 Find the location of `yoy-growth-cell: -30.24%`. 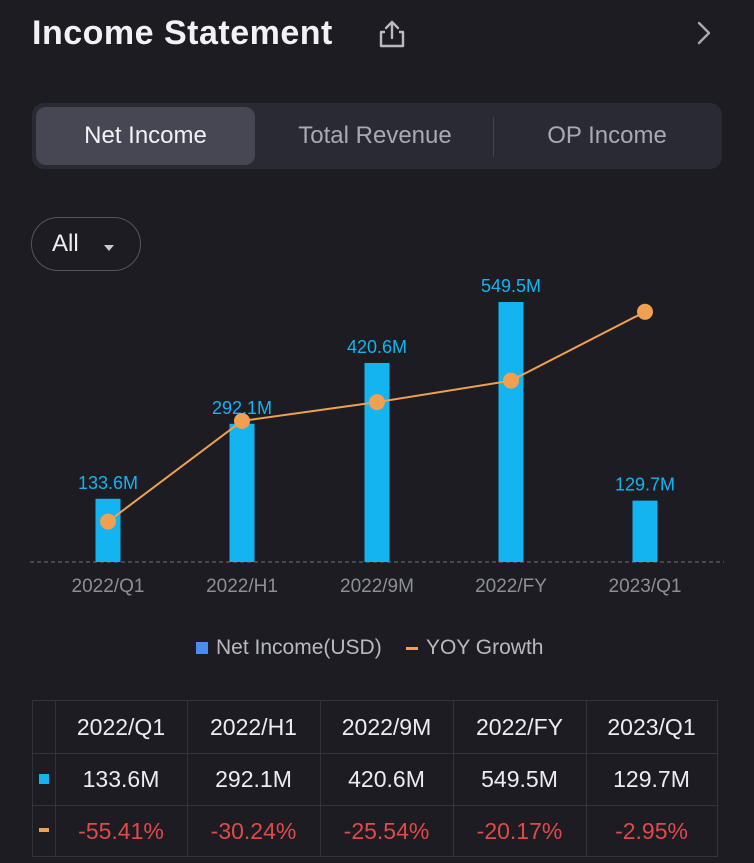

yoy-growth-cell: -30.24% is located at coordinates (253, 831).